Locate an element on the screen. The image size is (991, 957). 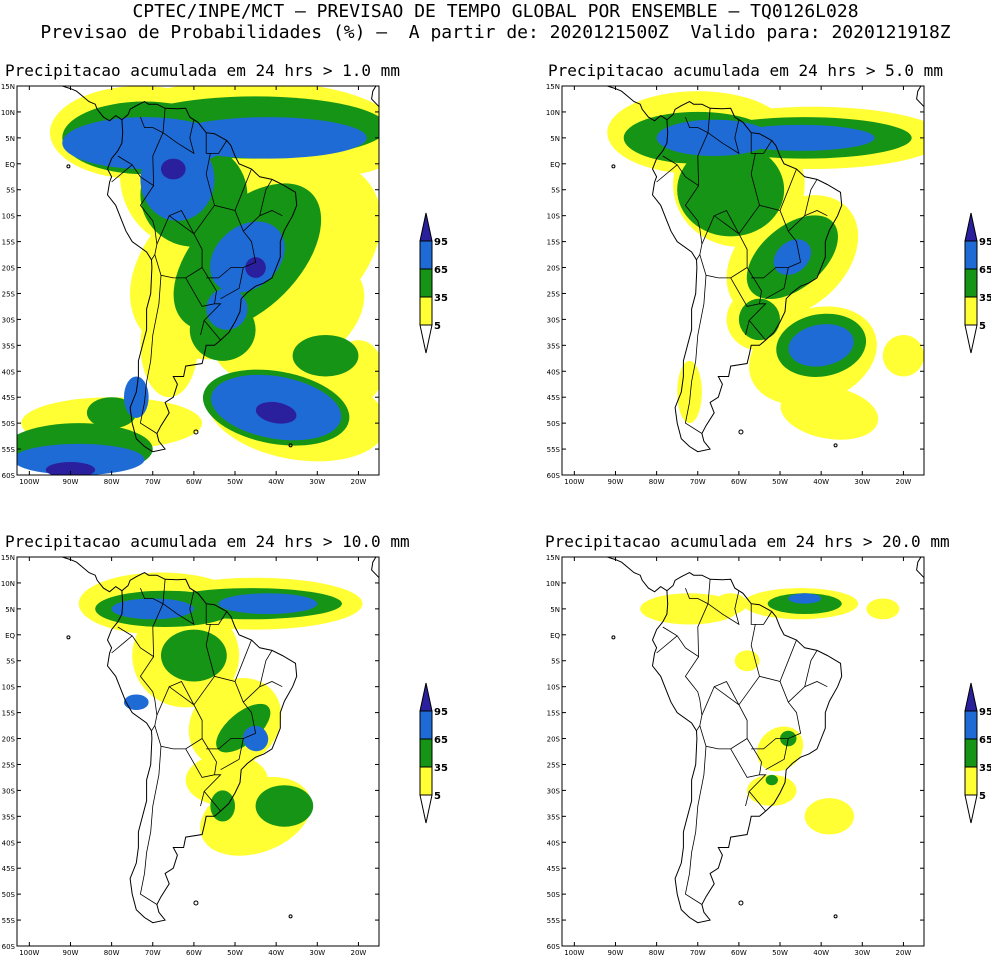
central-america-coast is located at coordinates (637, 575).